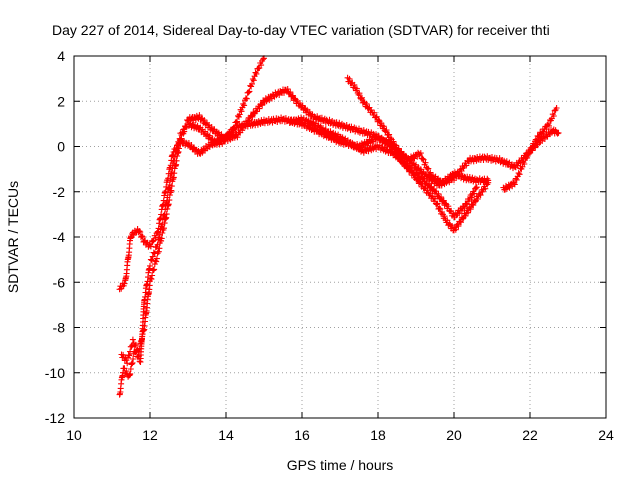  I want to click on y-tick-label: -8, so click(59, 328).